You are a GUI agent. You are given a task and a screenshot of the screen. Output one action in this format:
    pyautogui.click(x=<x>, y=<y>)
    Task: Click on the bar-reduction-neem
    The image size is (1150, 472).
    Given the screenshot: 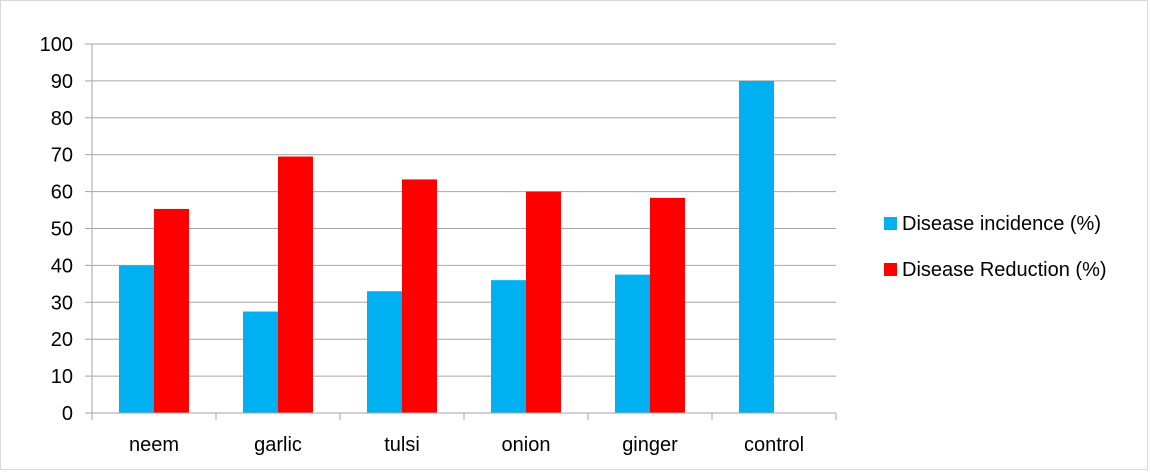 What is the action you would take?
    pyautogui.click(x=171, y=310)
    